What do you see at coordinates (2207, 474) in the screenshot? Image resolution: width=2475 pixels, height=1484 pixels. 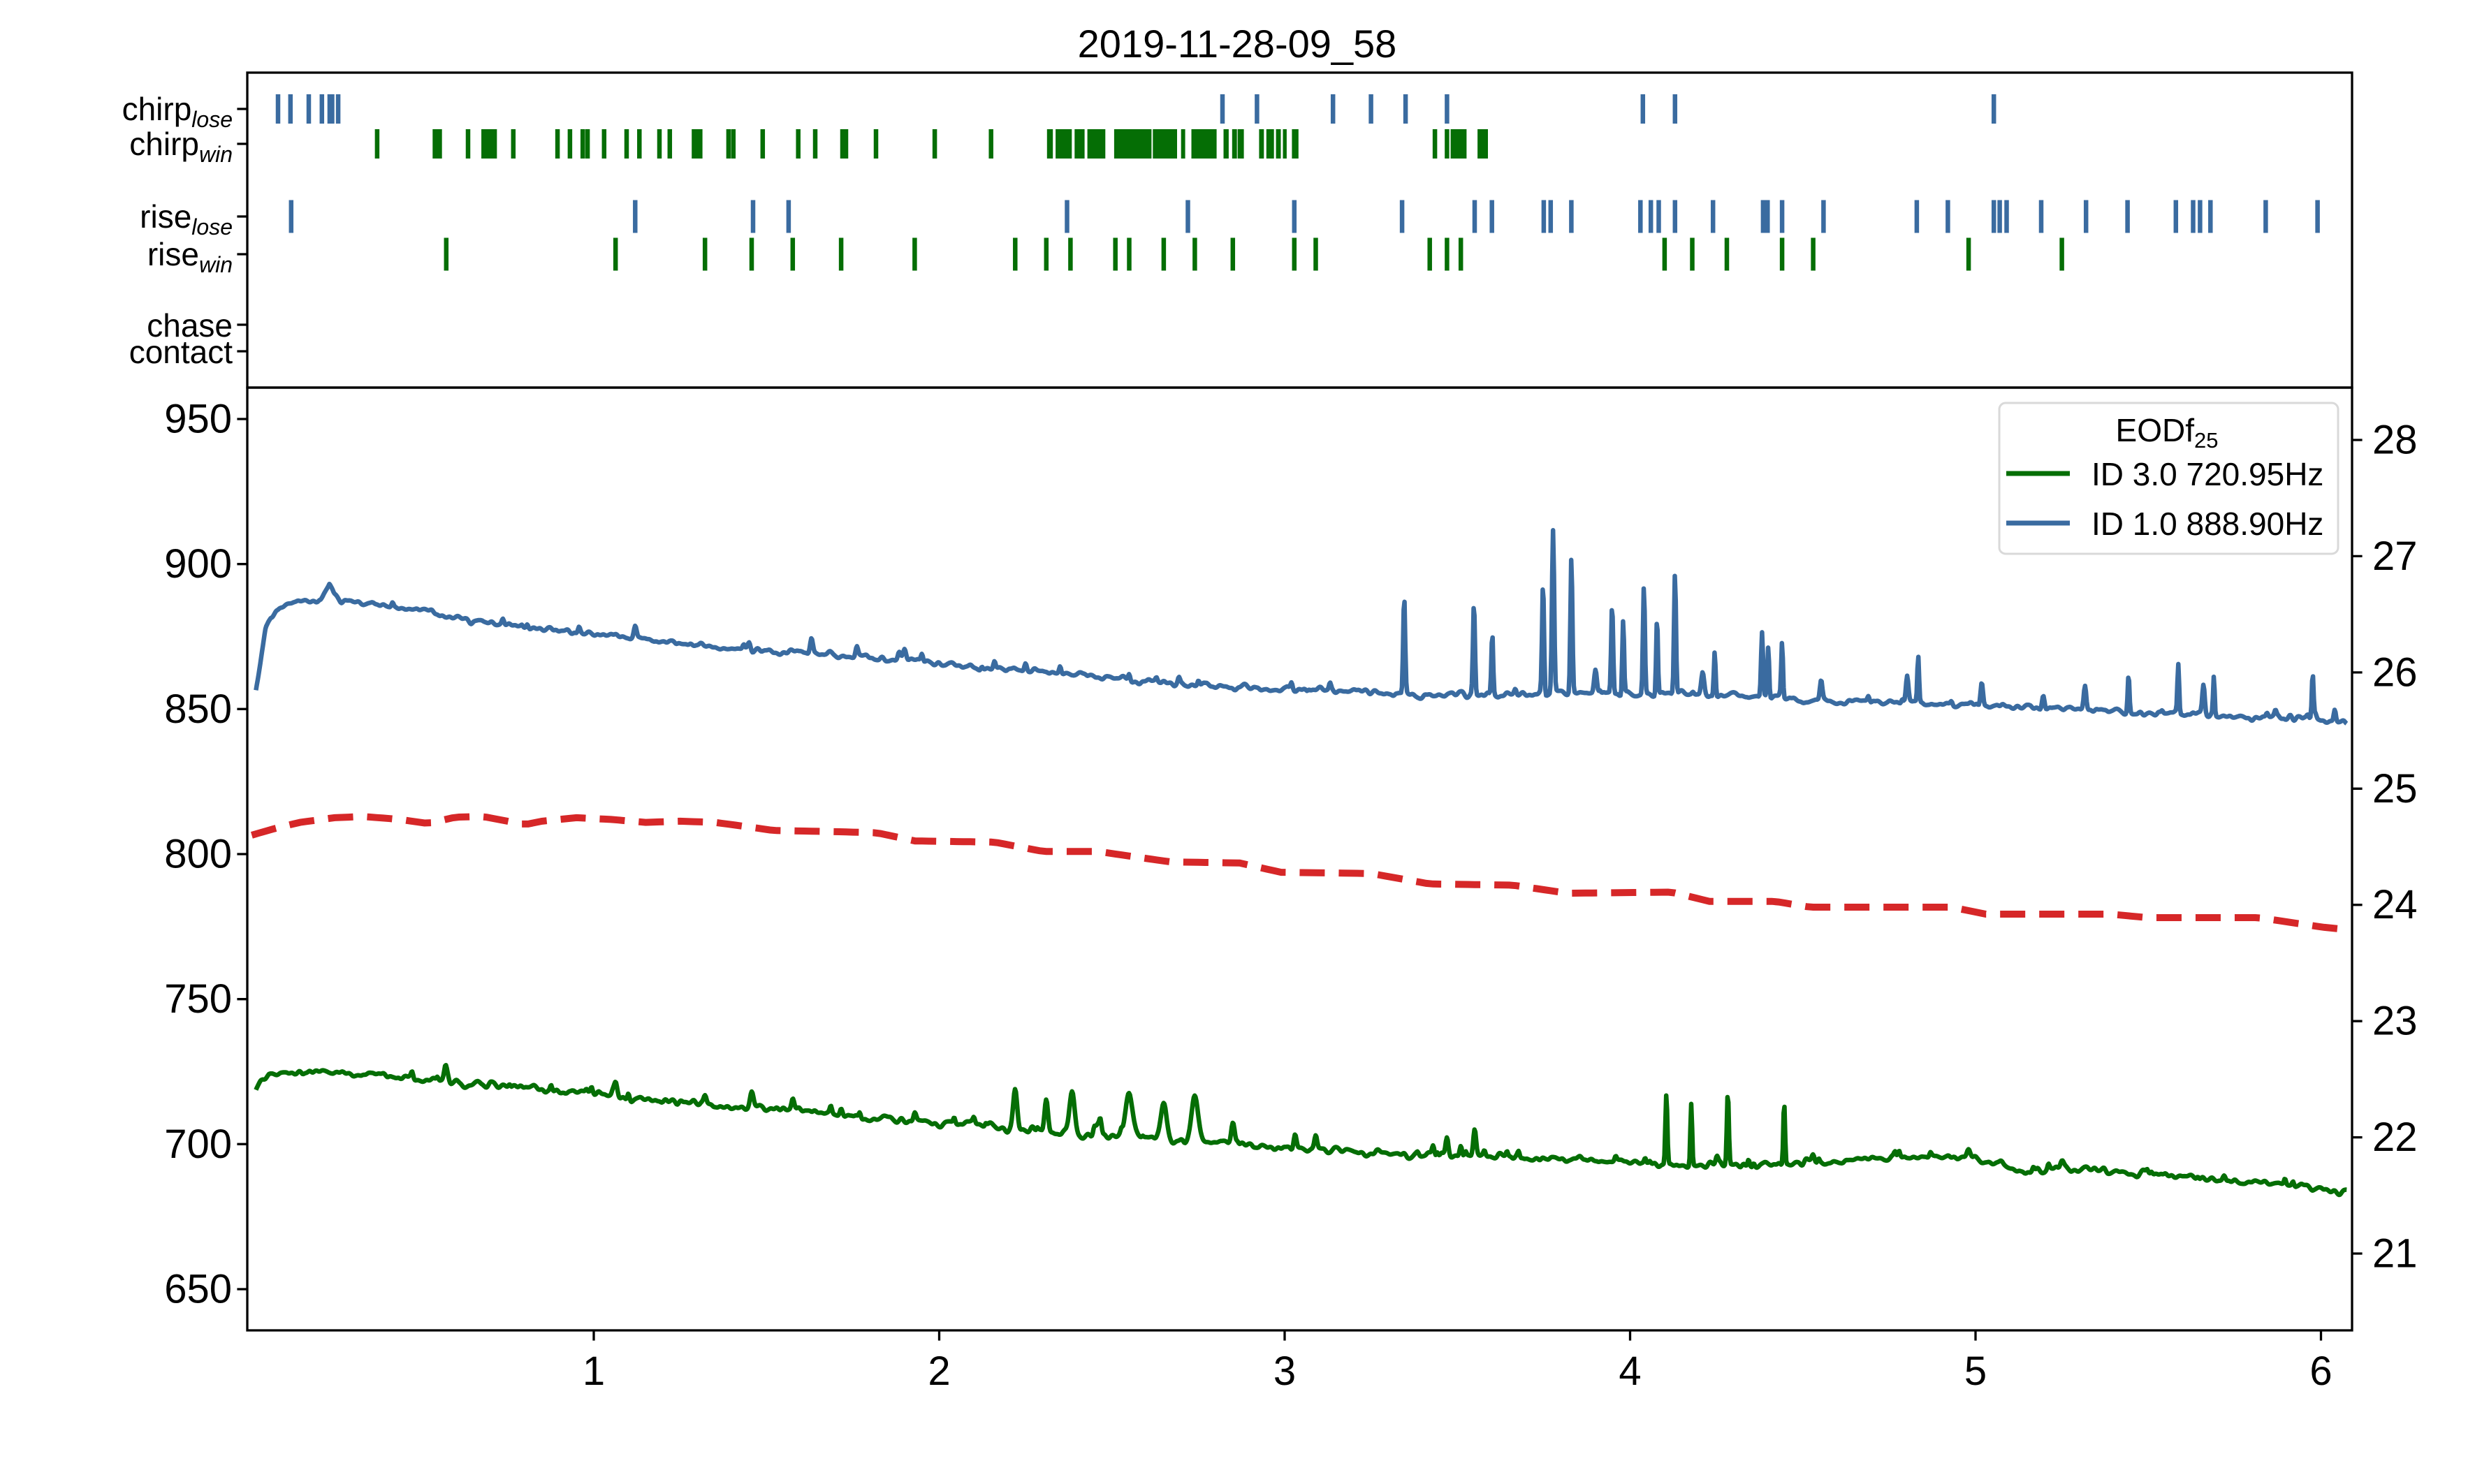 I see `svg-text: ID 3.0 720.95Hz` at bounding box center [2207, 474].